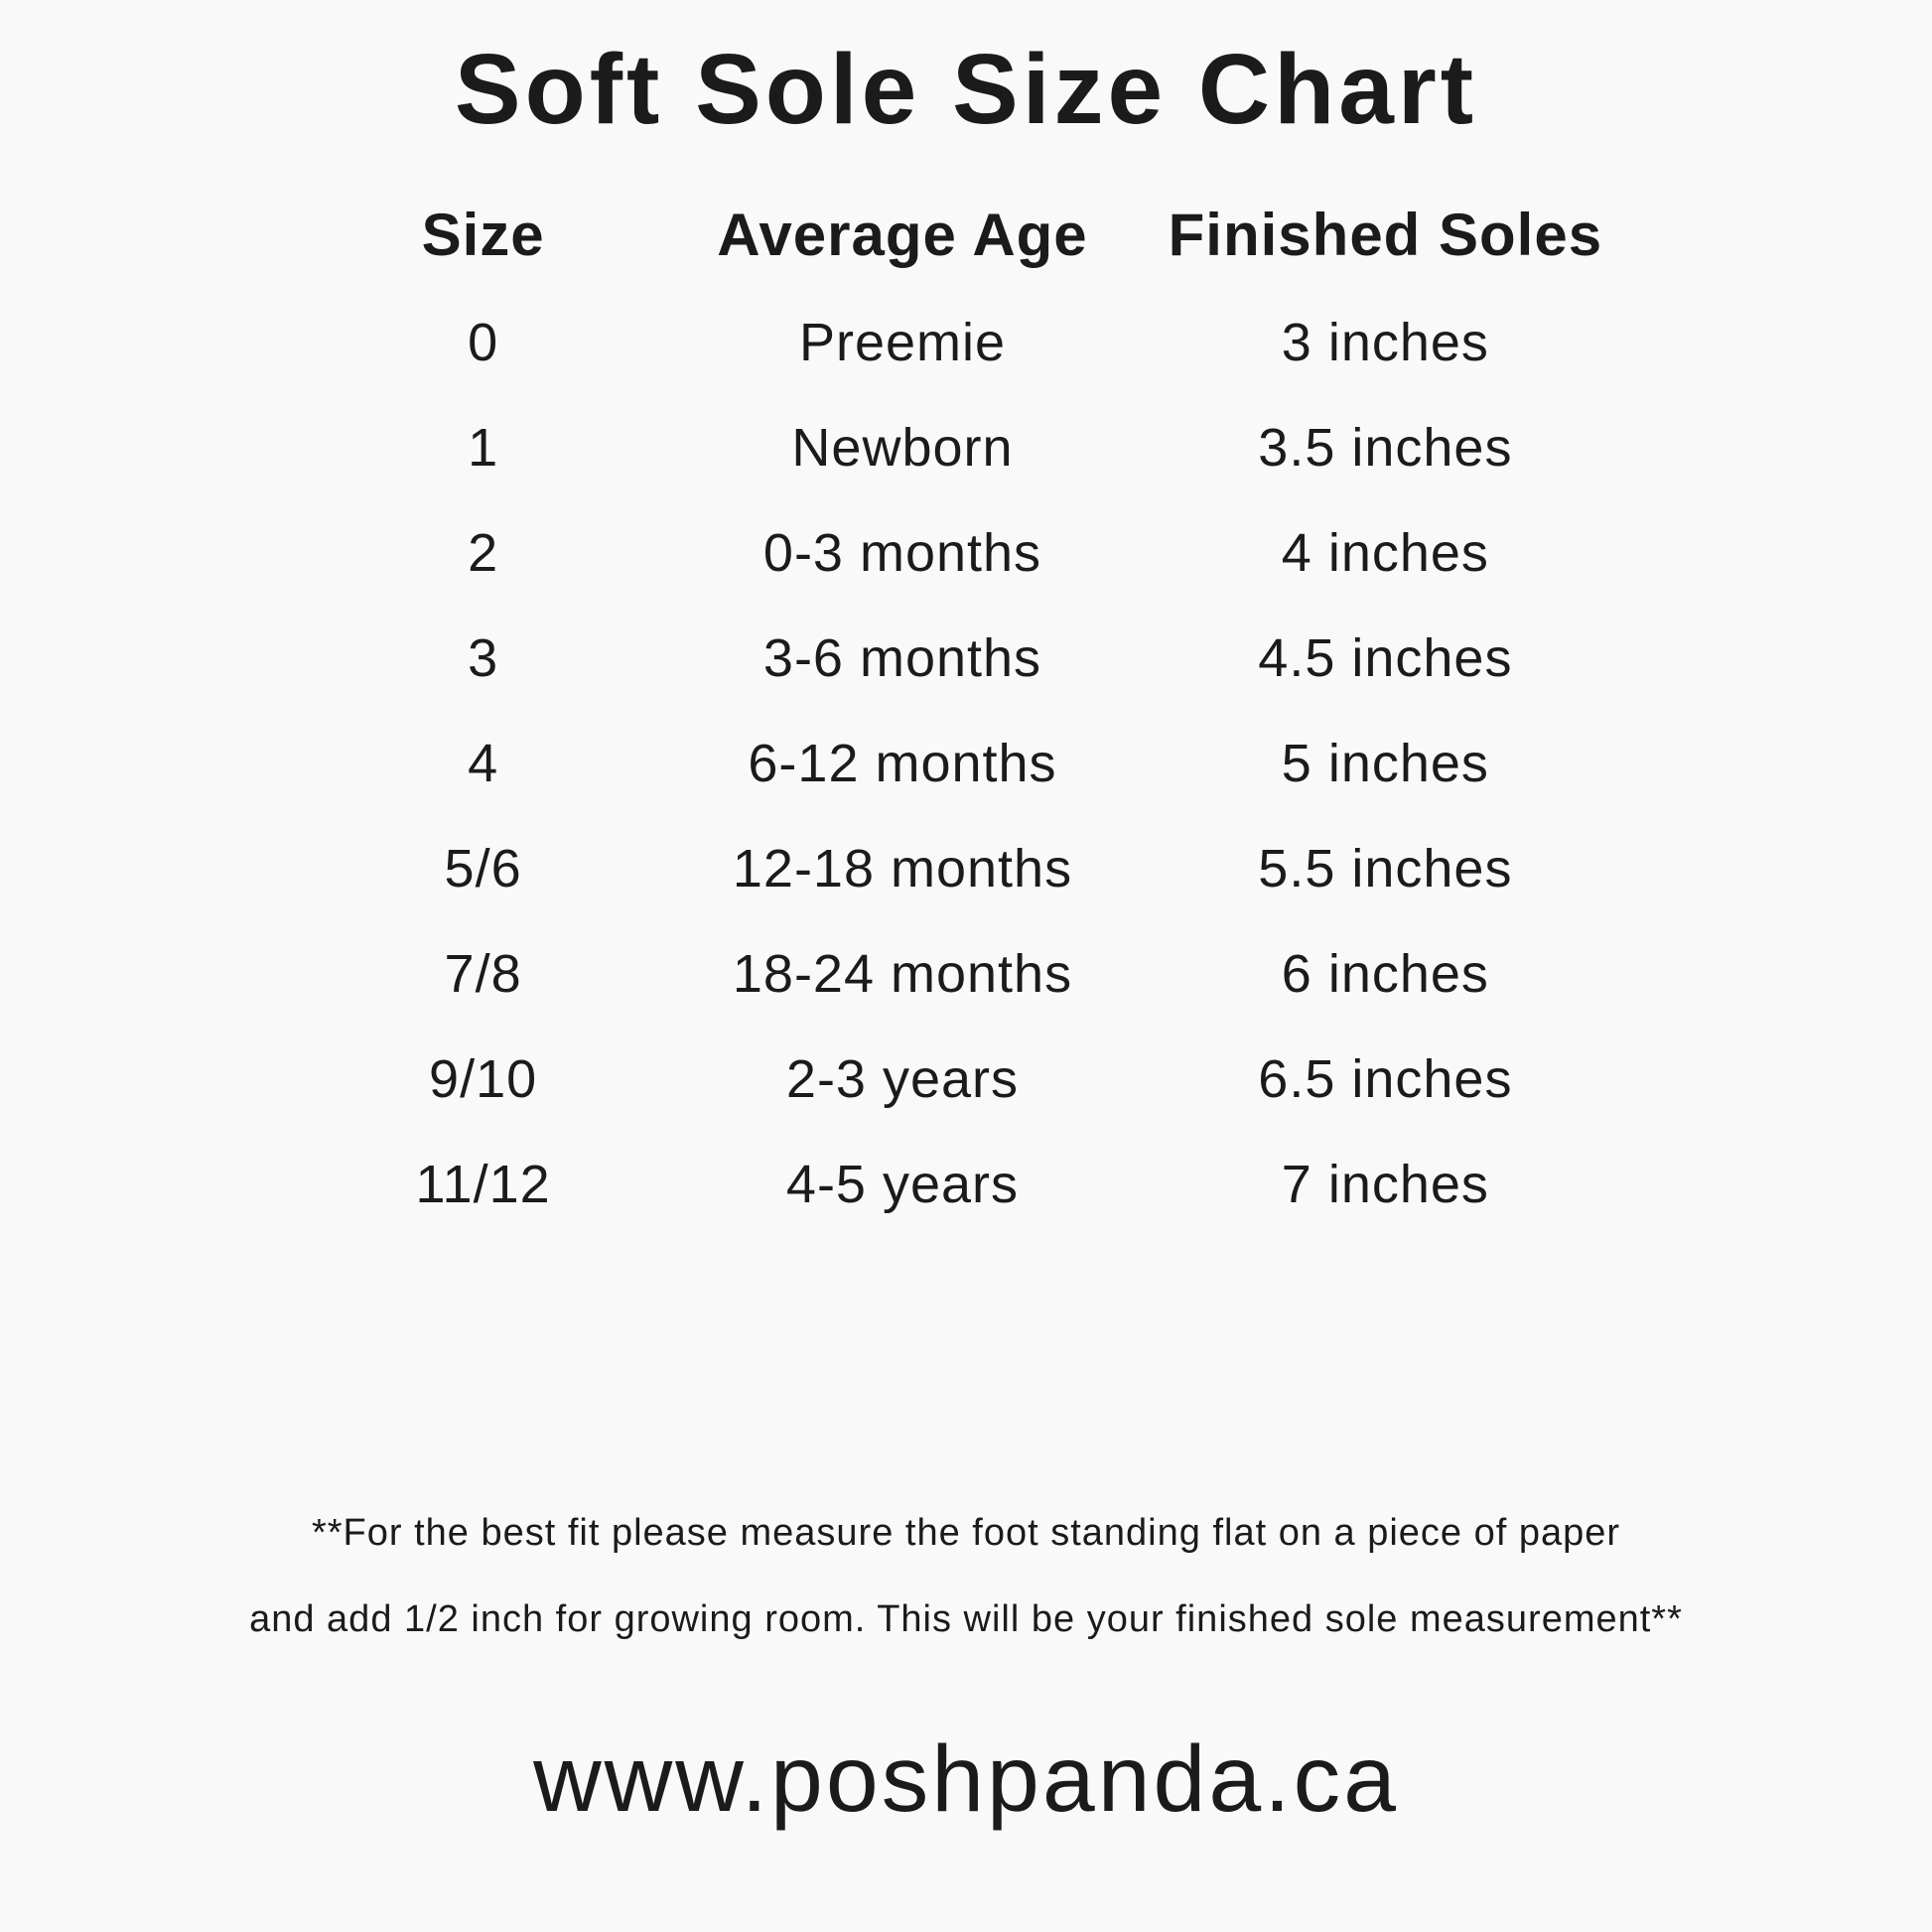 The image size is (1932, 1932). What do you see at coordinates (1385, 342) in the screenshot?
I see `sole-cell: 3 inches` at bounding box center [1385, 342].